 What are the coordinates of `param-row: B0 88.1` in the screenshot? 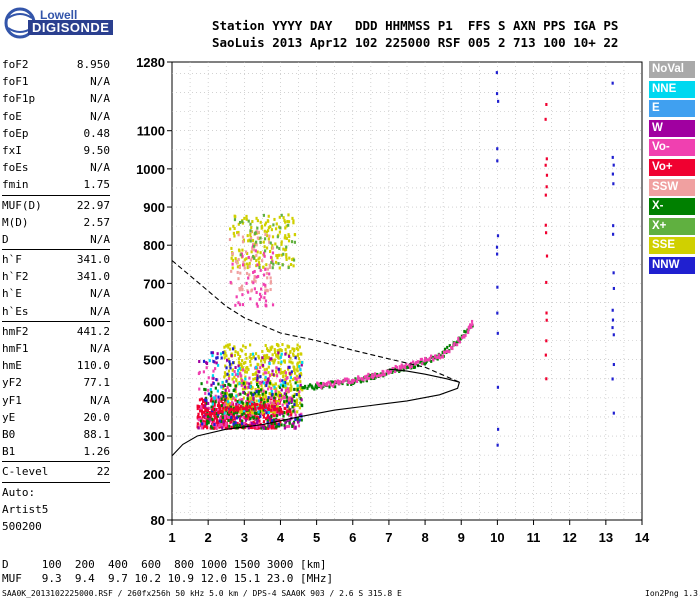 It's located at (56, 434).